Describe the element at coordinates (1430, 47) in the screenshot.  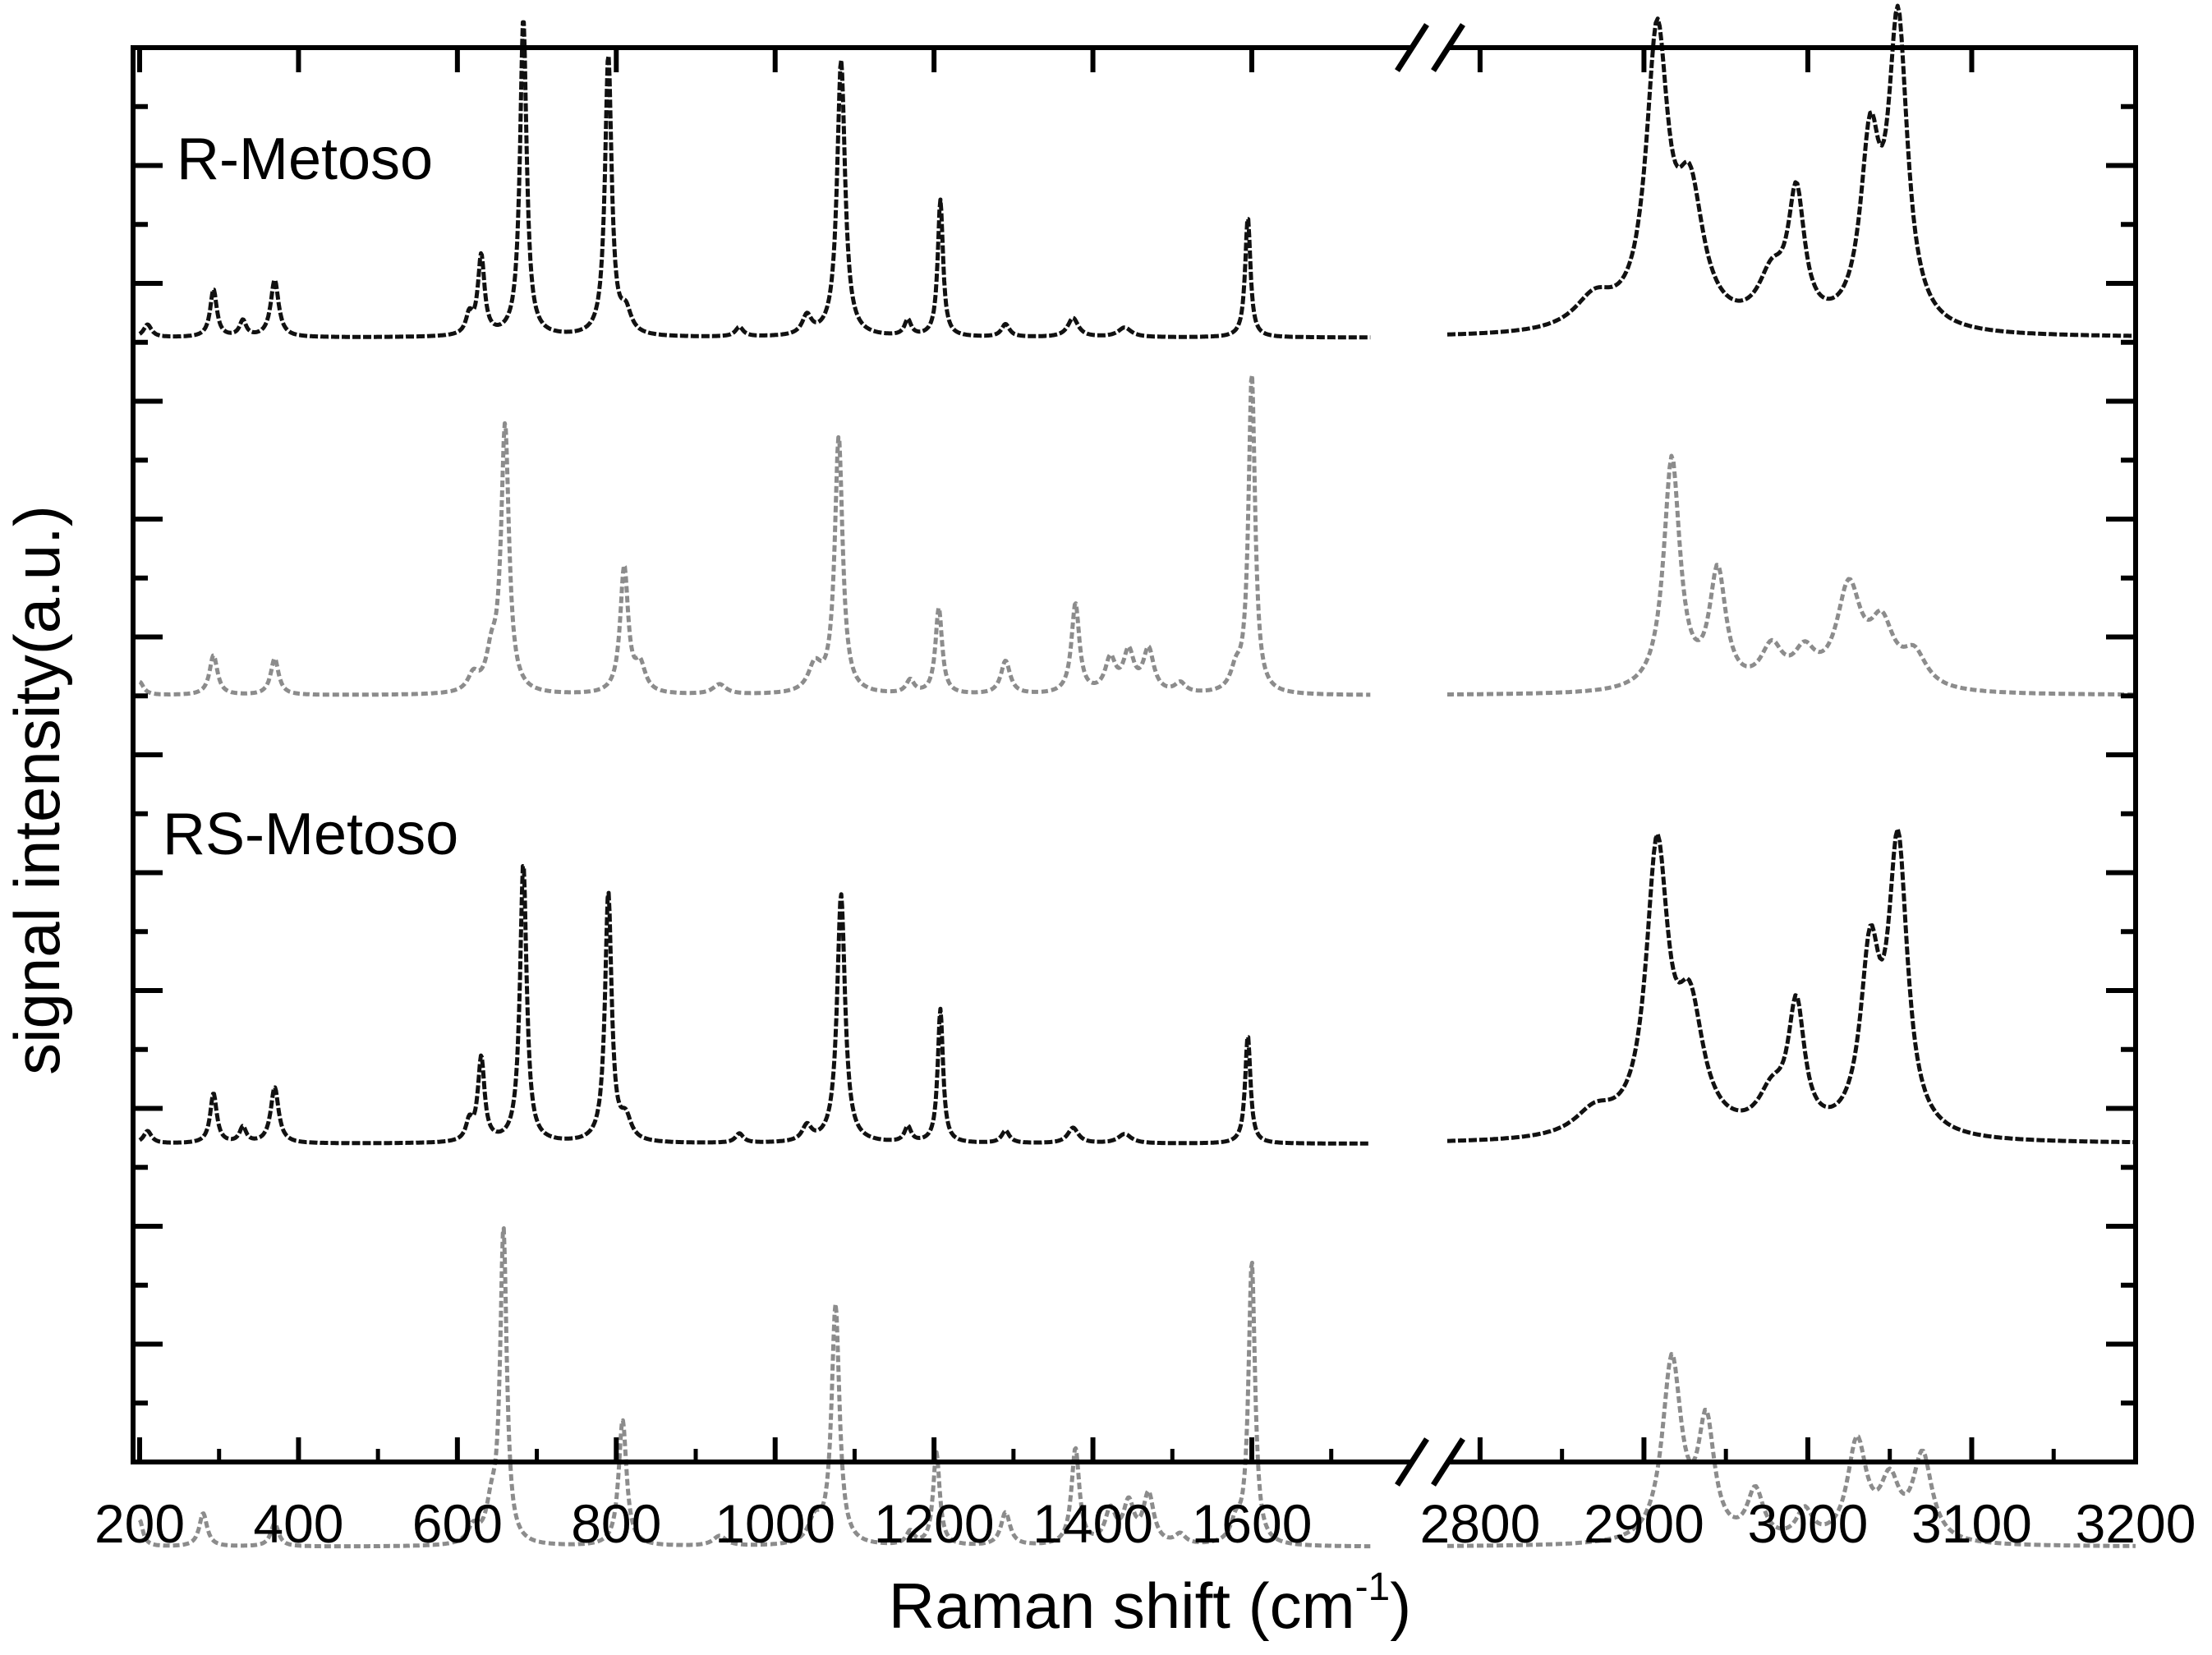
I see `axis-break-gap-top` at that location.